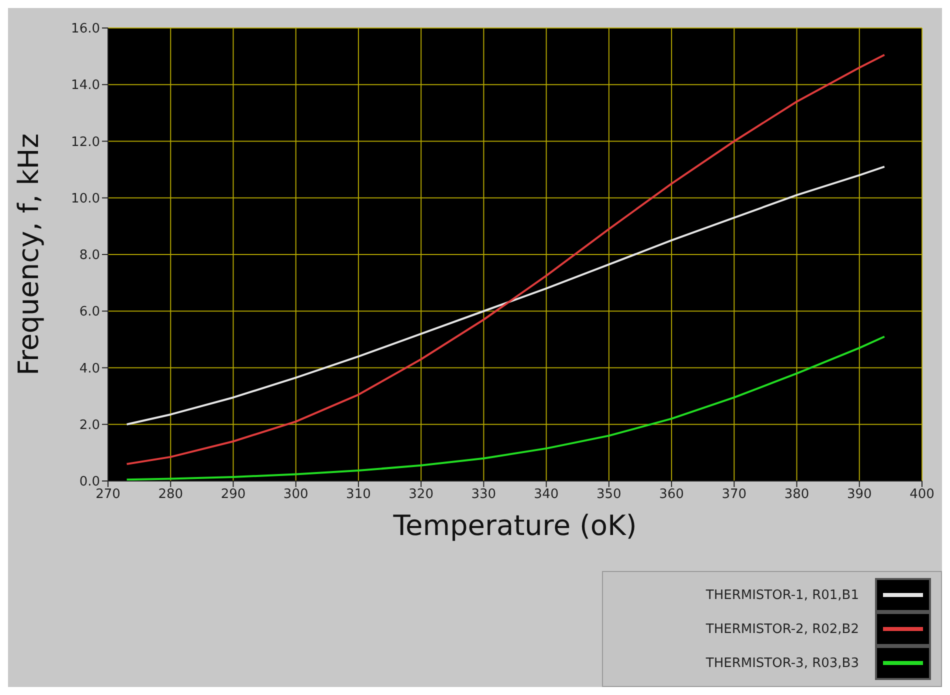 Image resolution: width=950 pixels, height=695 pixels. I want to click on x-tick-label: 320, so click(421, 494).